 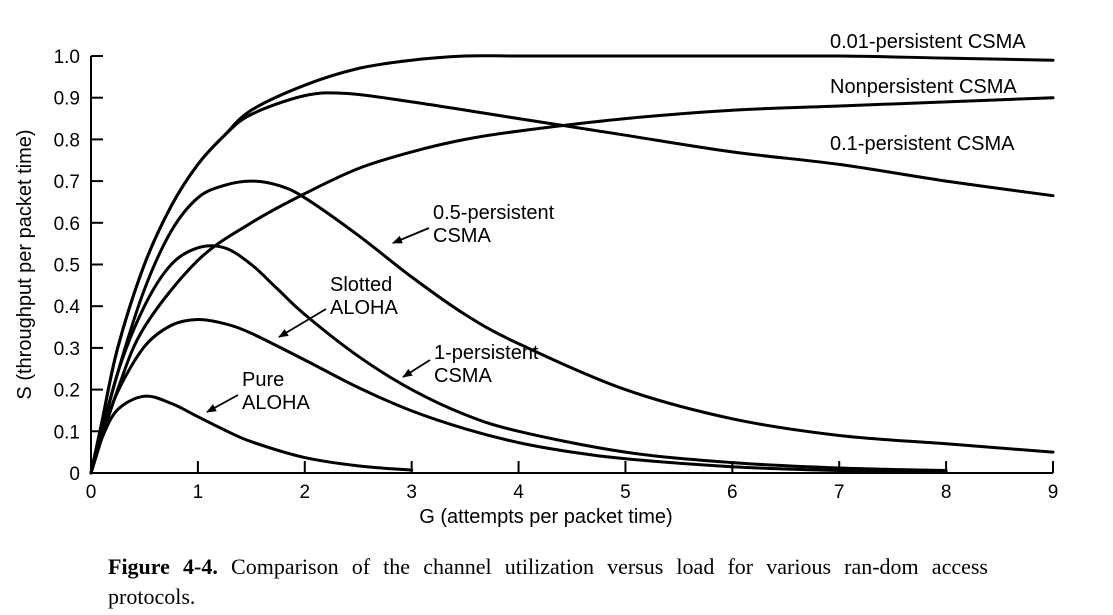 What do you see at coordinates (946, 492) in the screenshot?
I see `x-tick-label: 8` at bounding box center [946, 492].